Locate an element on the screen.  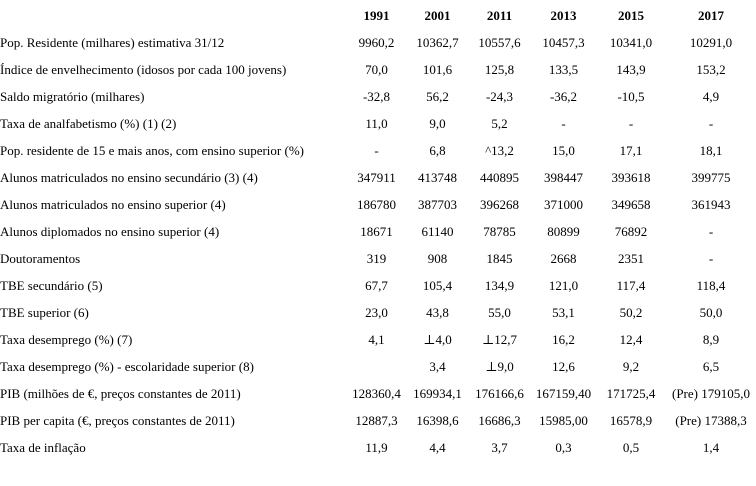
cell-value: 347911 is located at coordinates (376, 177).